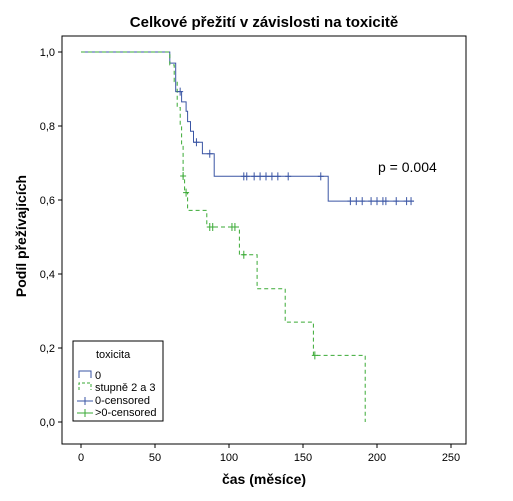  I want to click on legend-entry-0: 0, so click(98, 376).